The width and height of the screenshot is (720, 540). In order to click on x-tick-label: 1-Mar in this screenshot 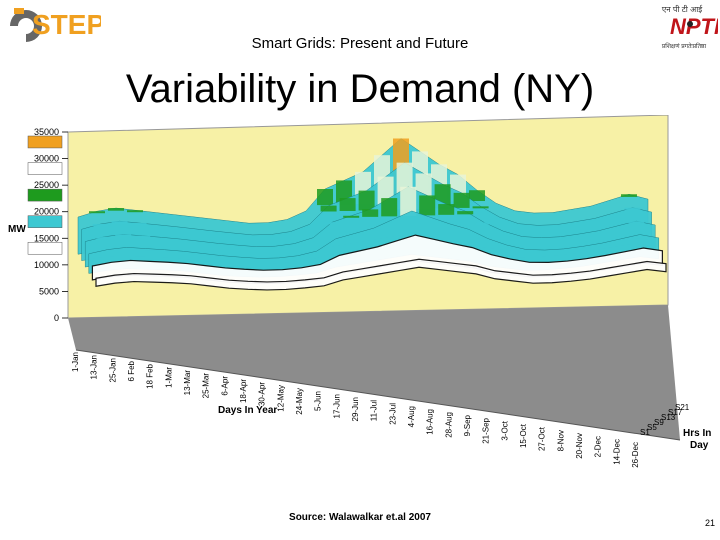, I will do `click(168, 377)`.